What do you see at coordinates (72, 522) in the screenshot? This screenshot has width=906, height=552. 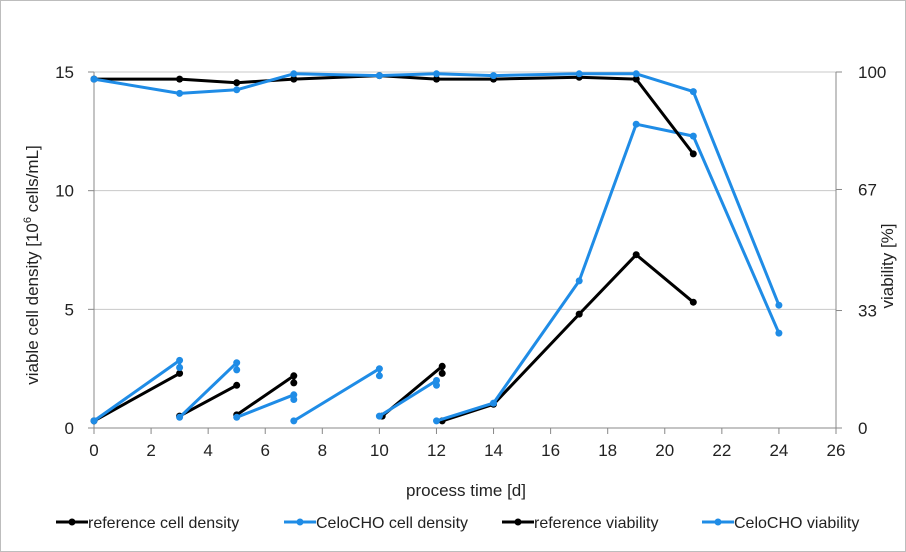 I see `legend-marker-reference-cell-density` at bounding box center [72, 522].